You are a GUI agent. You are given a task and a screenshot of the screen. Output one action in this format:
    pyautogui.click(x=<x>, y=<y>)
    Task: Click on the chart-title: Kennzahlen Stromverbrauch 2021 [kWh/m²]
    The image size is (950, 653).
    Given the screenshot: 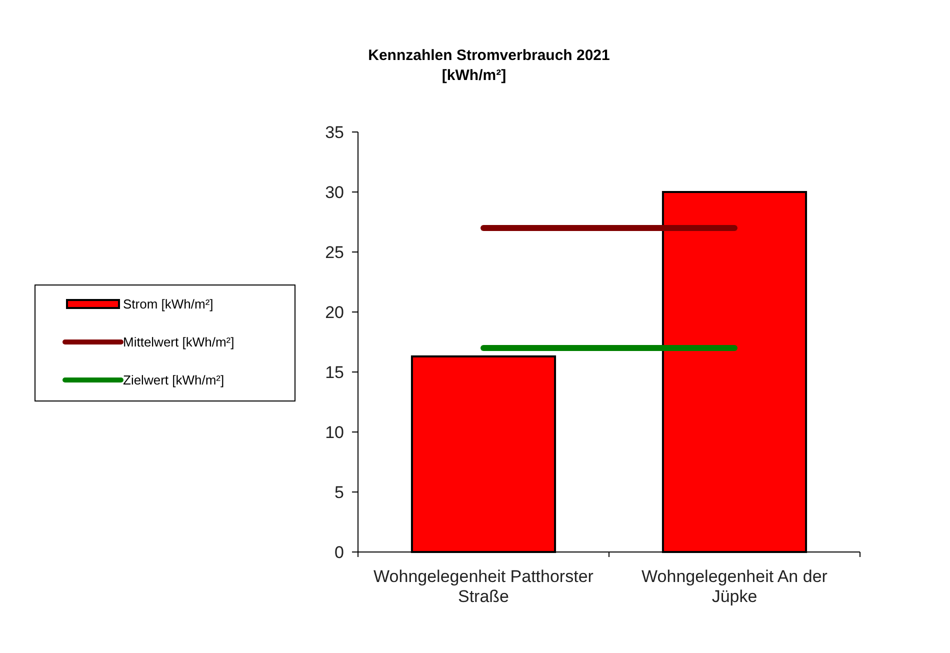 What is the action you would take?
    pyautogui.click(x=489, y=65)
    